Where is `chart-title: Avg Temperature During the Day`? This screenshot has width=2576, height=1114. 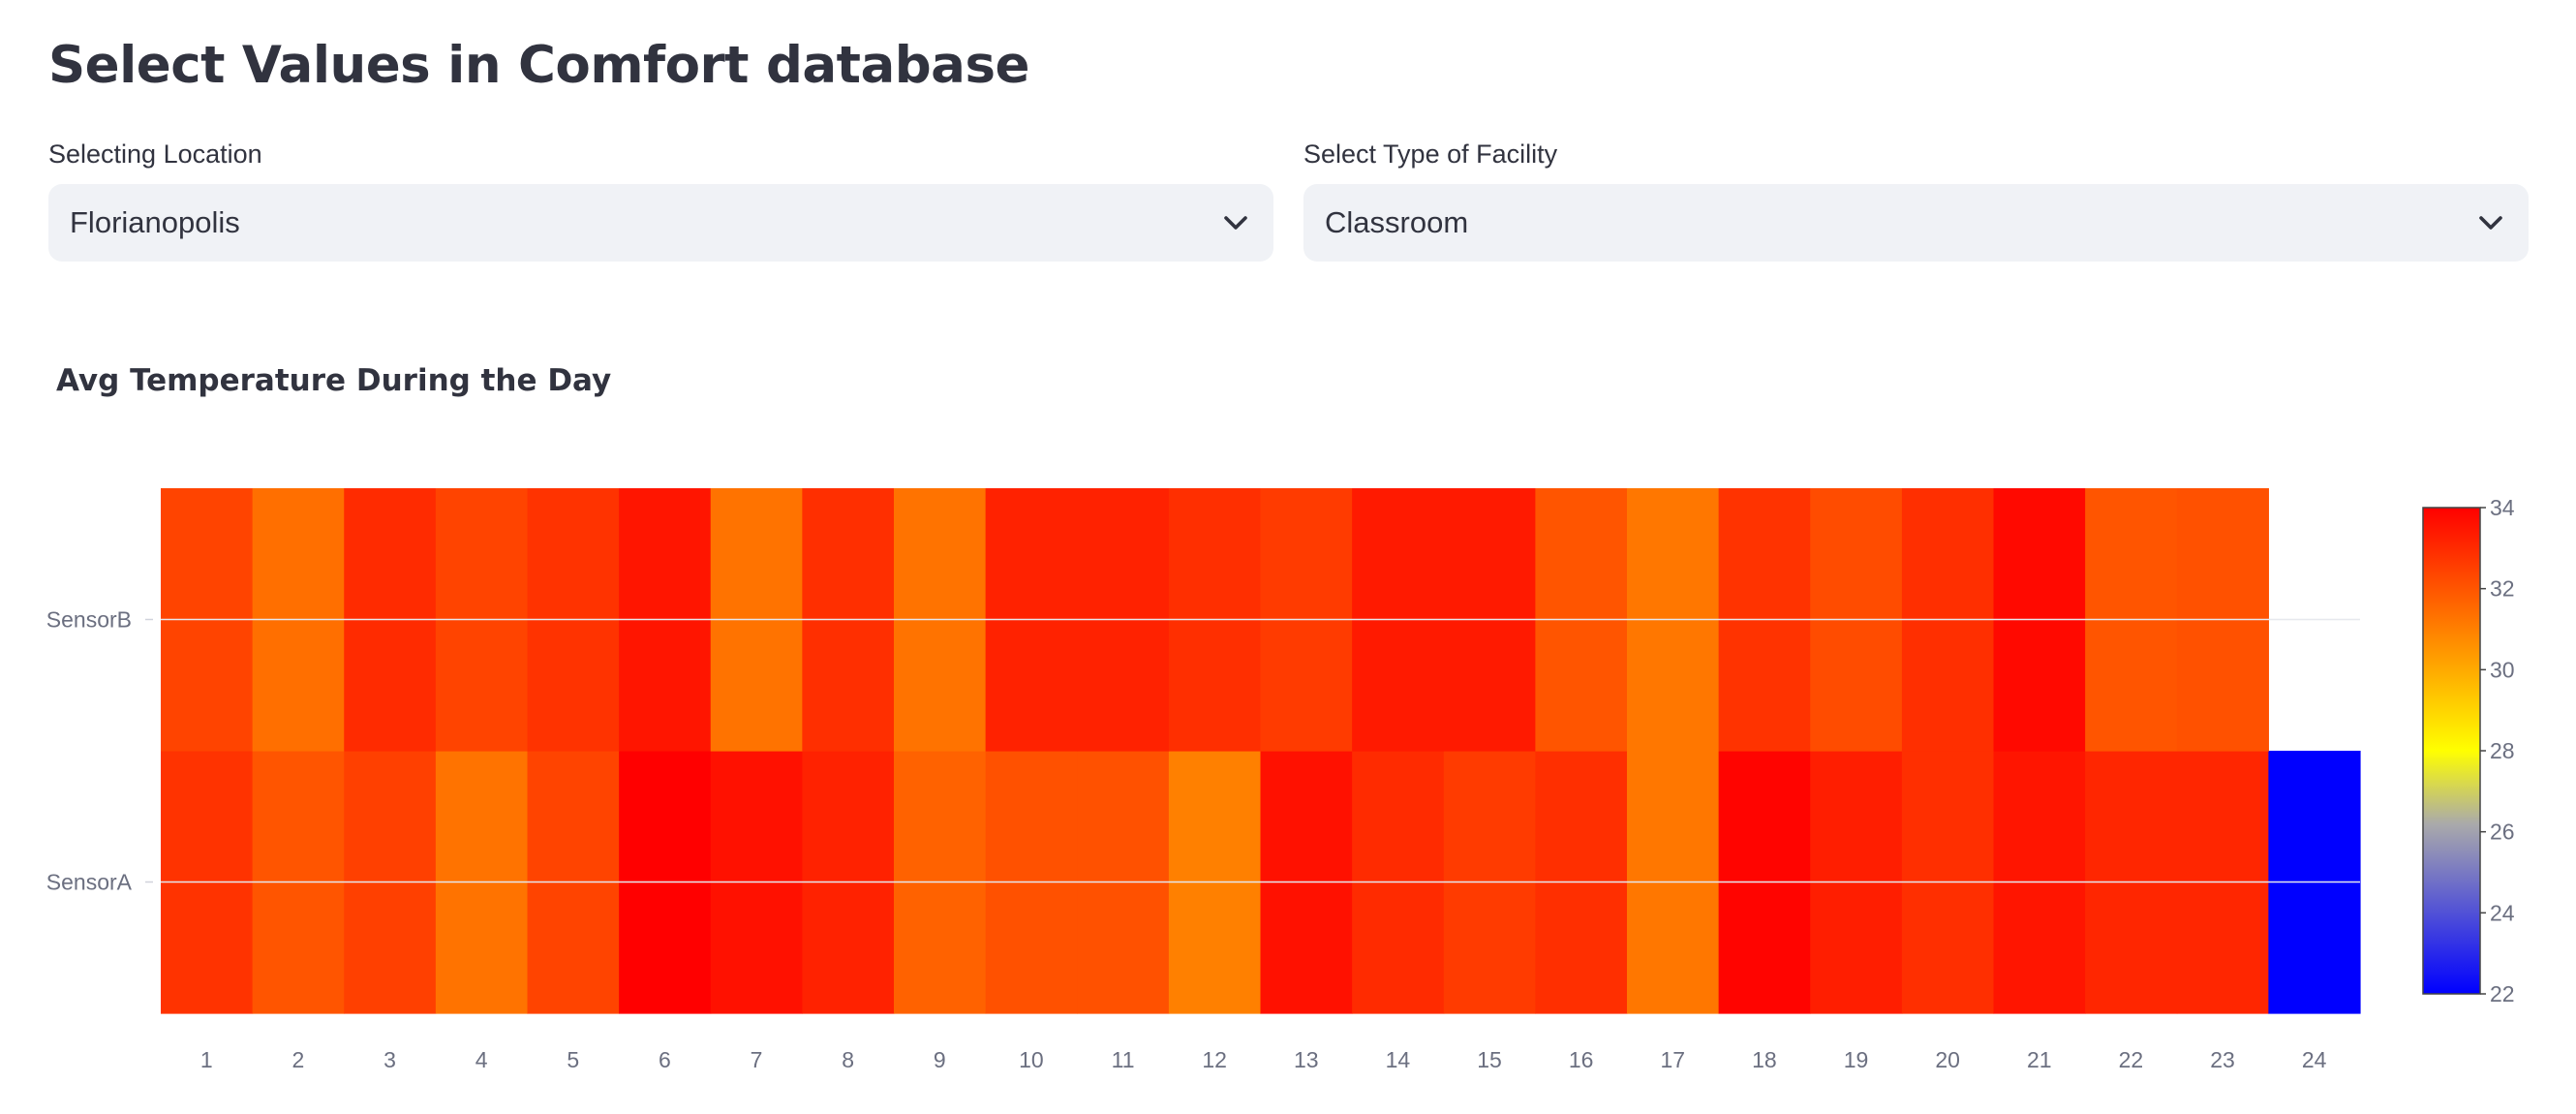
chart-title: Avg Temperature During the Day is located at coordinates (334, 380).